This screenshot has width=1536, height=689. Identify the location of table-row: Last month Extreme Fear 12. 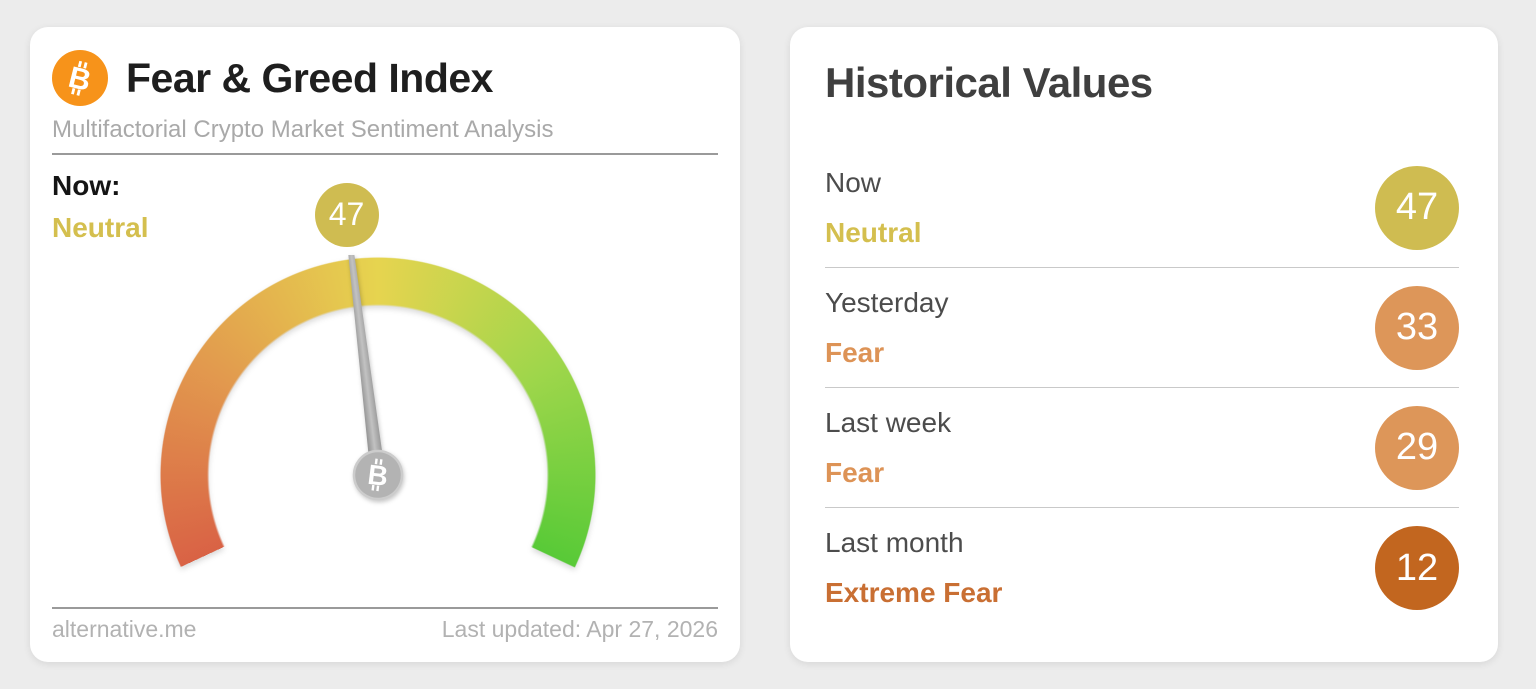
(1142, 568).